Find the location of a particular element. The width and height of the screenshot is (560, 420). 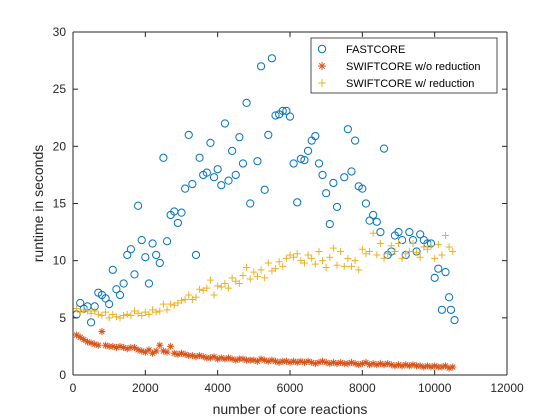

legend-label: SWIFTCORE w/o reduction is located at coordinates (413, 67).